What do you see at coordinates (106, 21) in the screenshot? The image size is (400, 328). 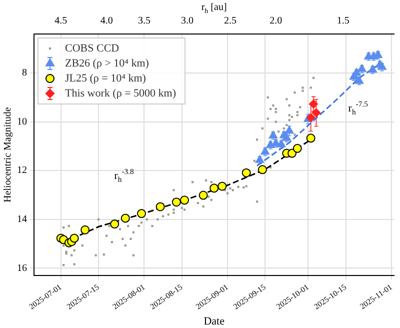 I see `x2-tick-label: 4.0` at bounding box center [106, 21].